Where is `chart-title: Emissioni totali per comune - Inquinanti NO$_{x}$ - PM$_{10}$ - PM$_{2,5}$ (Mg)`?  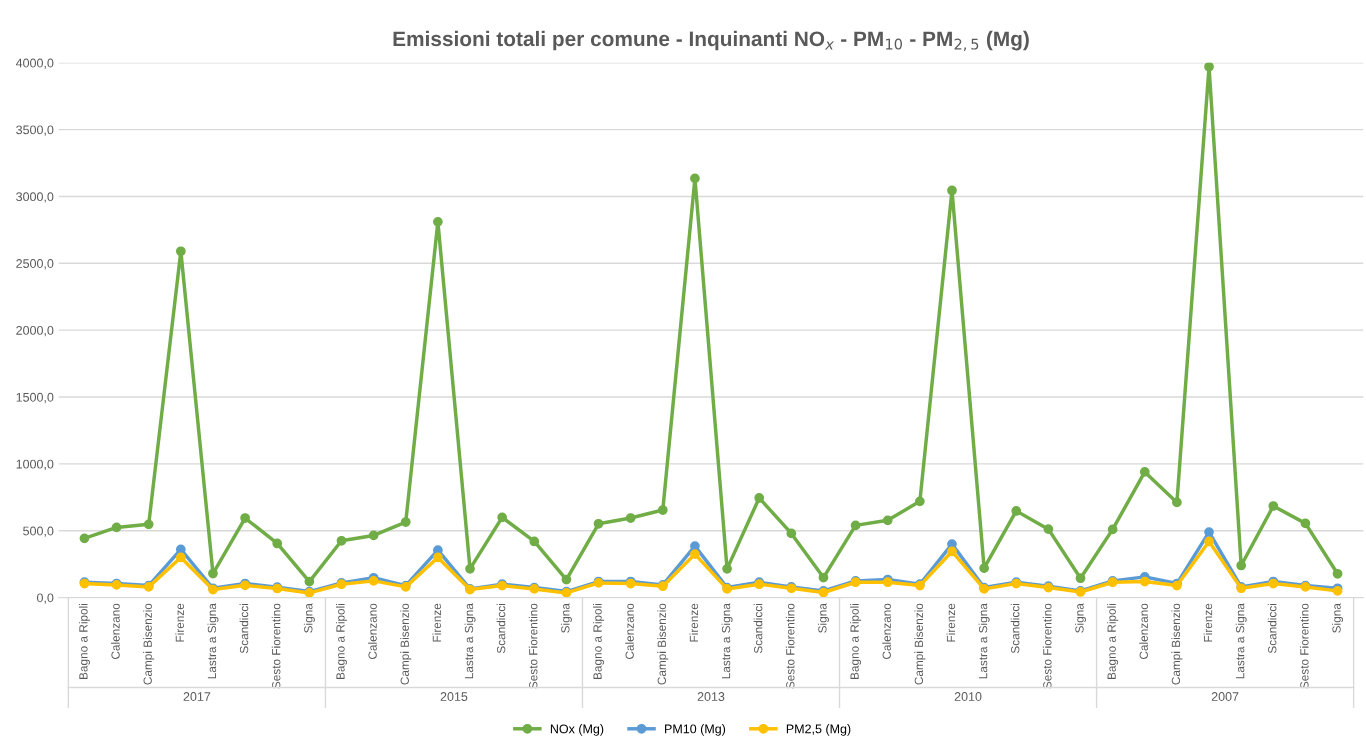
chart-title: Emissioni totali per comune - Inquinanti NO$_{x}$ - PM$_{10}$ - PM$_{2,5}$ (Mg) is located at coordinates (711, 41).